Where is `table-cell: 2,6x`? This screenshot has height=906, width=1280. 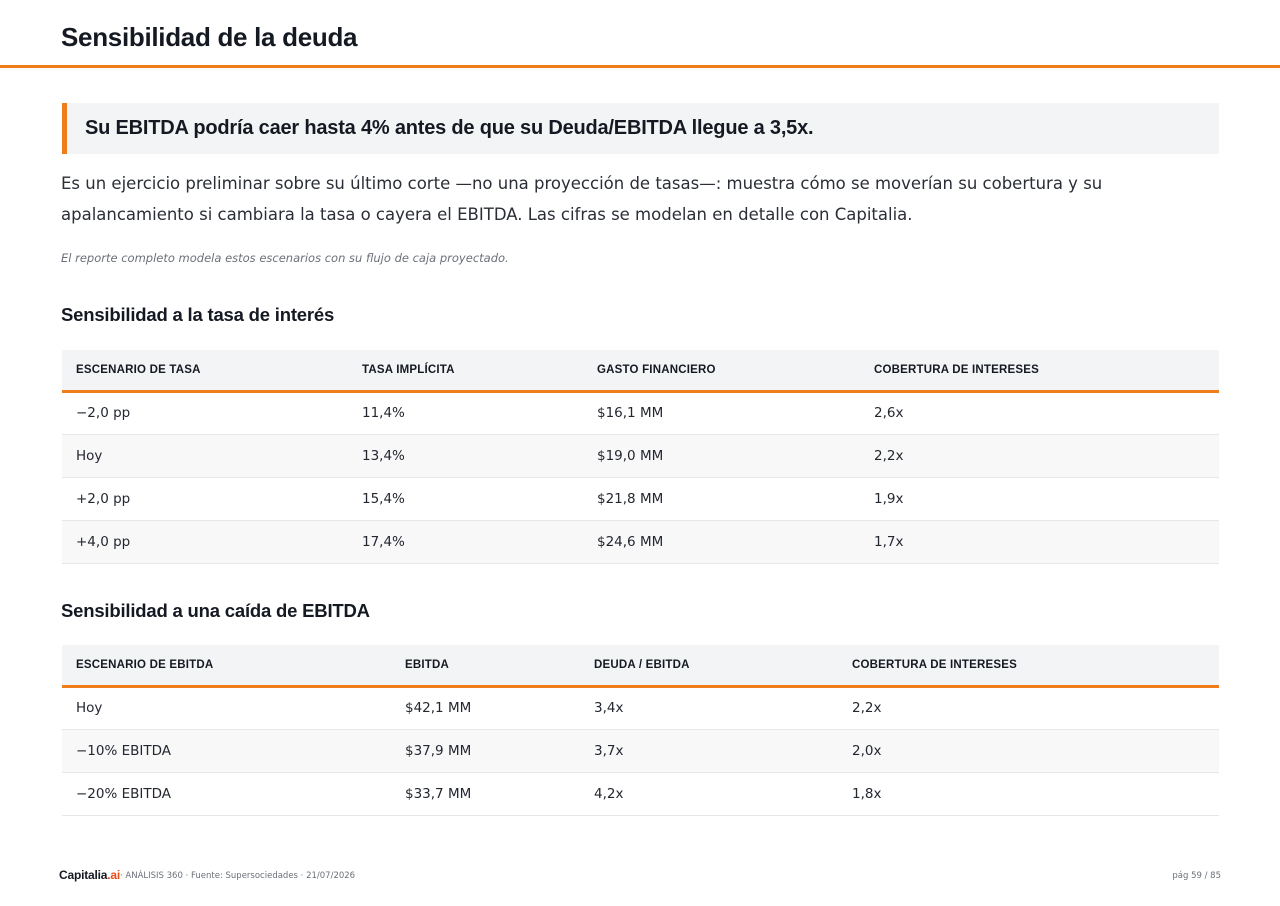 table-cell: 2,6x is located at coordinates (1039, 413).